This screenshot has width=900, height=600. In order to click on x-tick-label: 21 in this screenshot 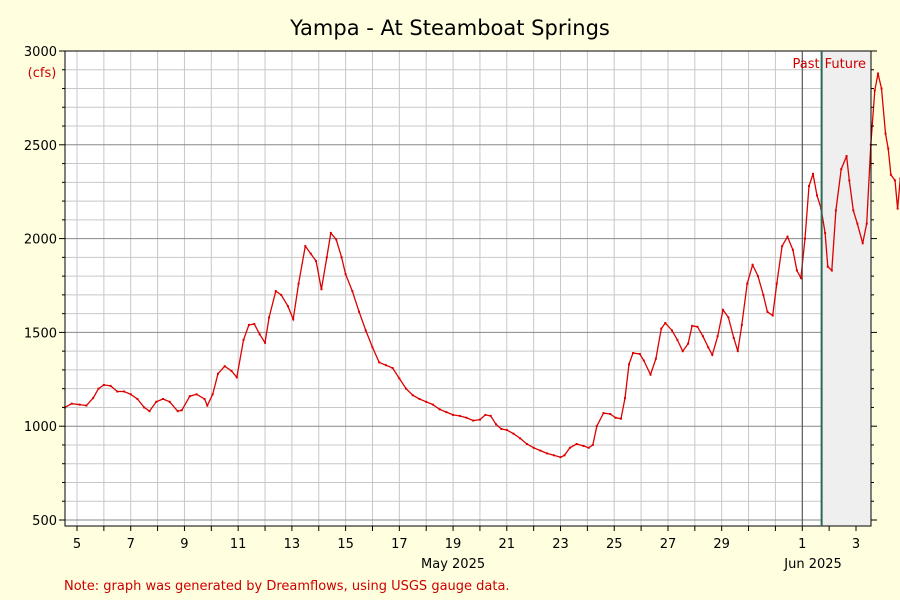, I will do `click(507, 544)`.